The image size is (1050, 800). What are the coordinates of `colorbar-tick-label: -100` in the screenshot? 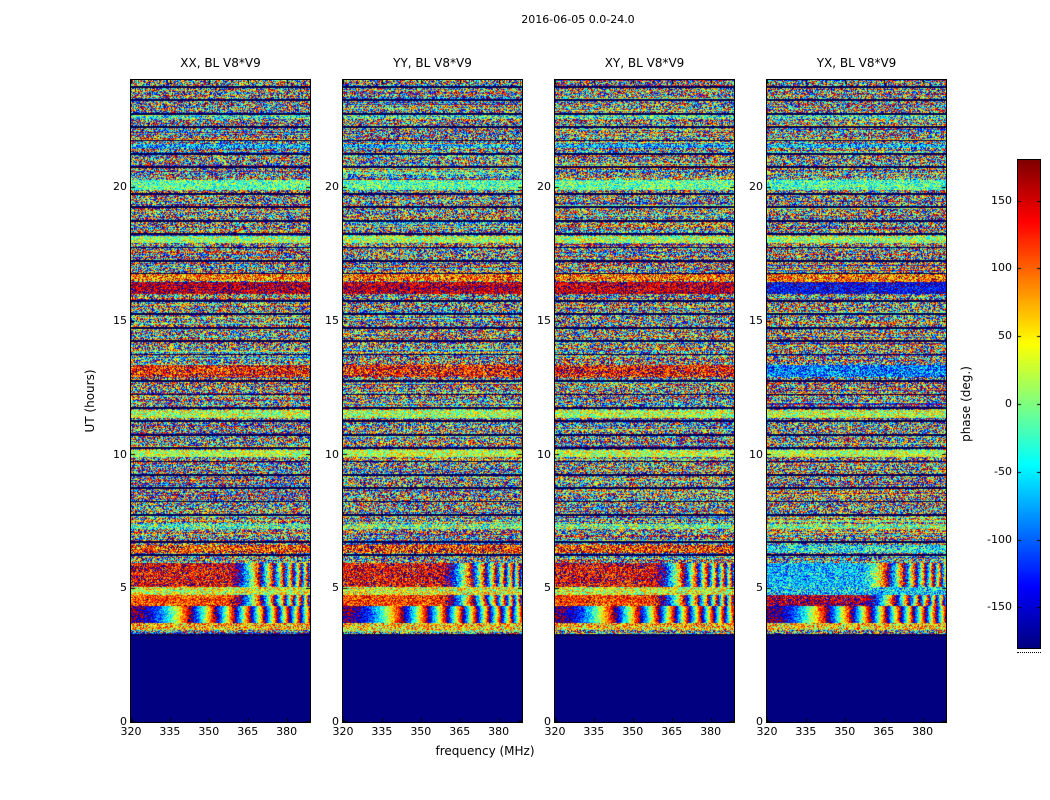 It's located at (999, 539).